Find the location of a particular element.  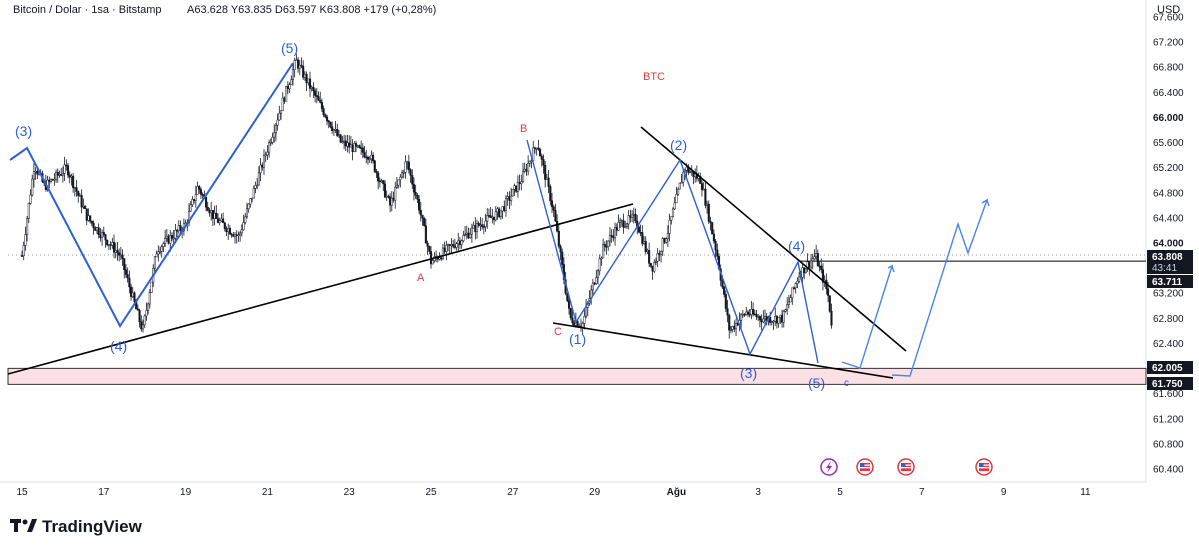

level-price-value: 63.711 is located at coordinates (1167, 282).